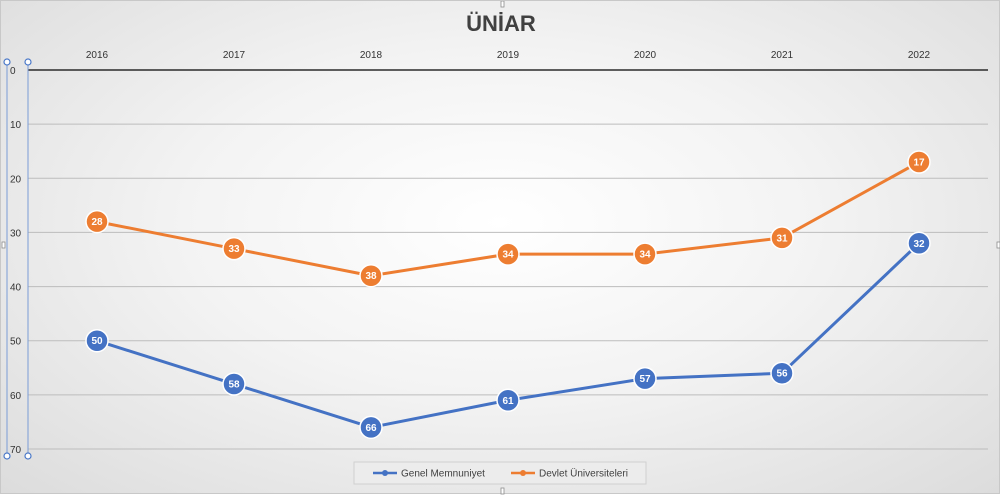 The height and width of the screenshot is (495, 1000). Describe the element at coordinates (919, 55) in the screenshot. I see `x-tick-label: 2022` at that location.